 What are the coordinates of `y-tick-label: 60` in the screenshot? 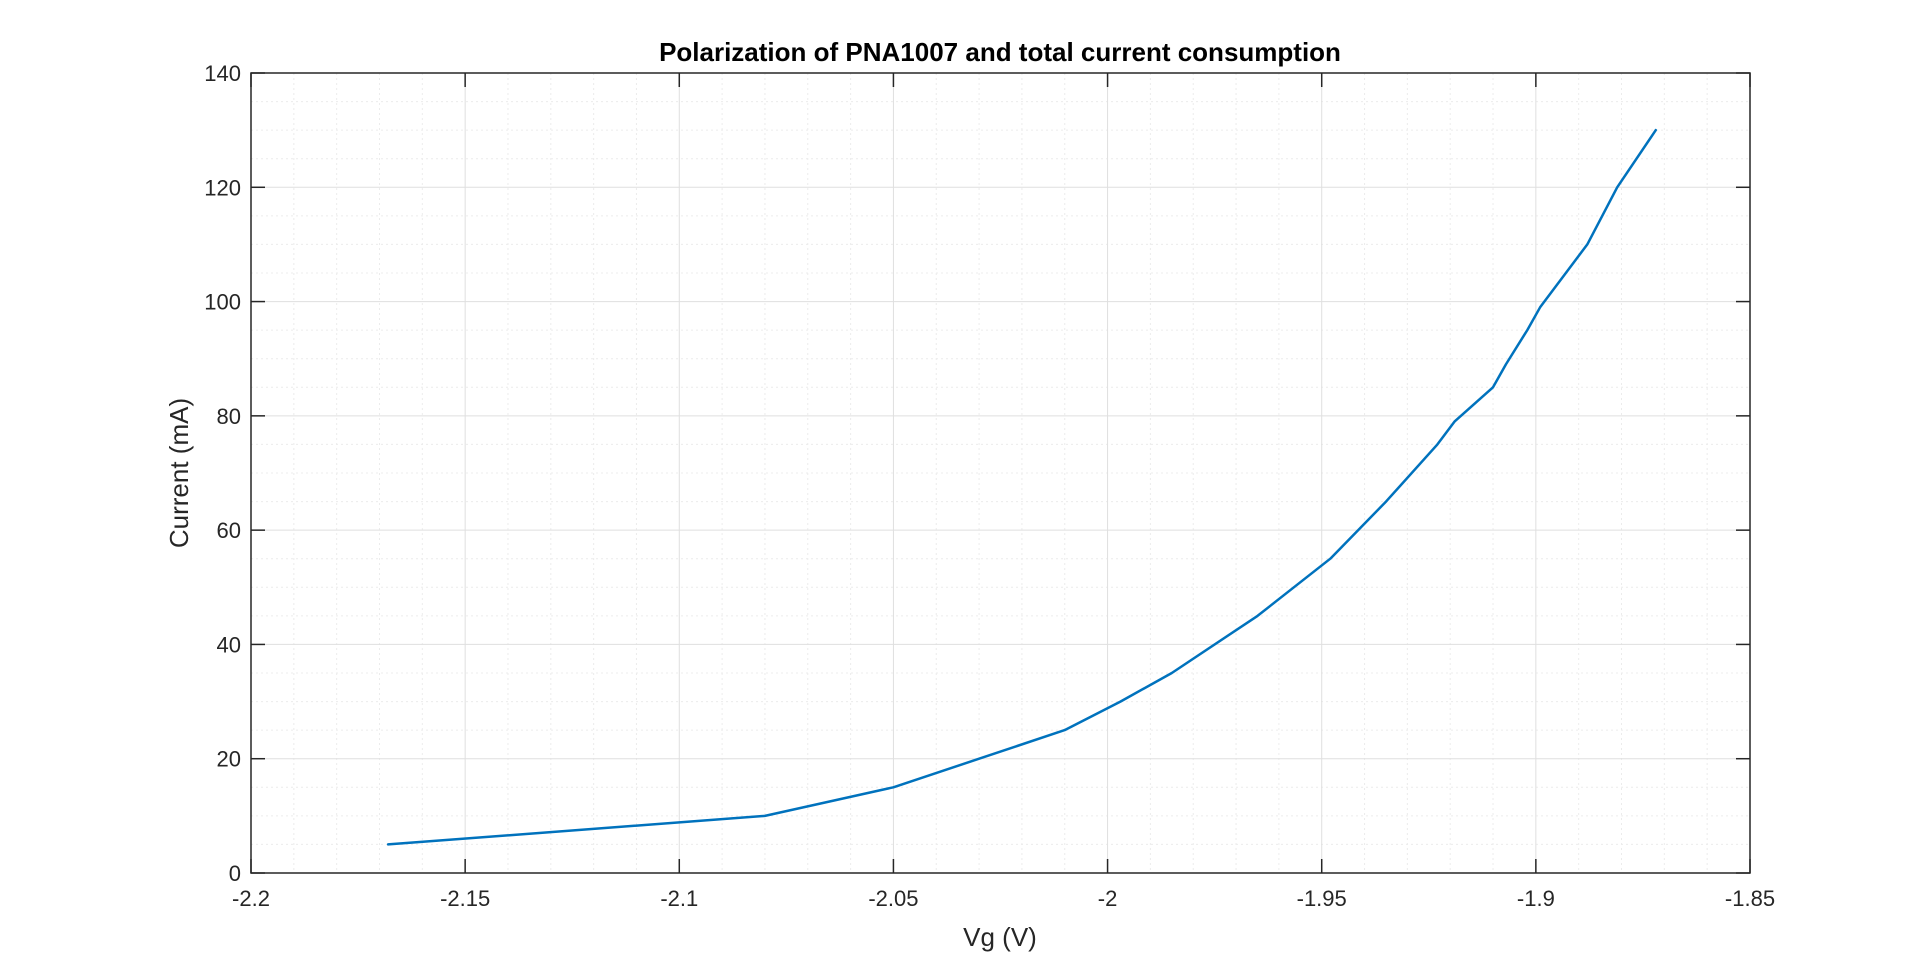 It's located at (229, 530).